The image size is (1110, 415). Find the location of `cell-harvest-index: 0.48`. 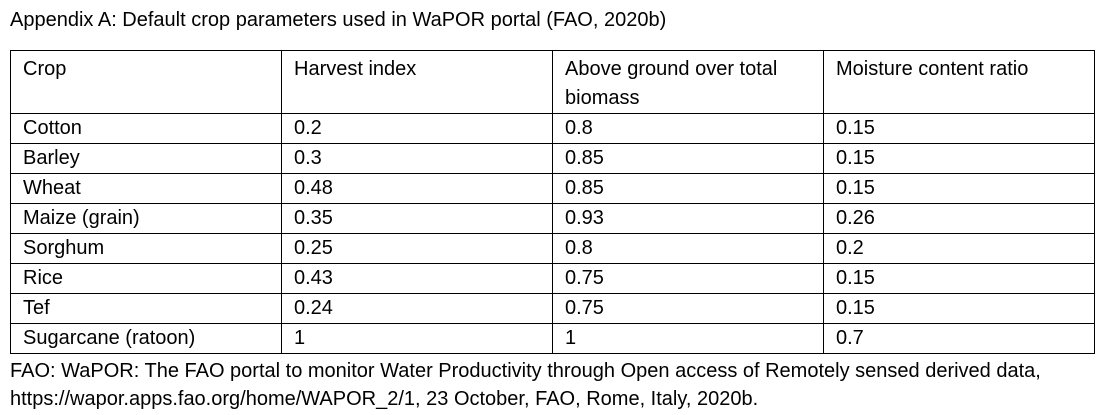

cell-harvest-index: 0.48 is located at coordinates (417, 188).